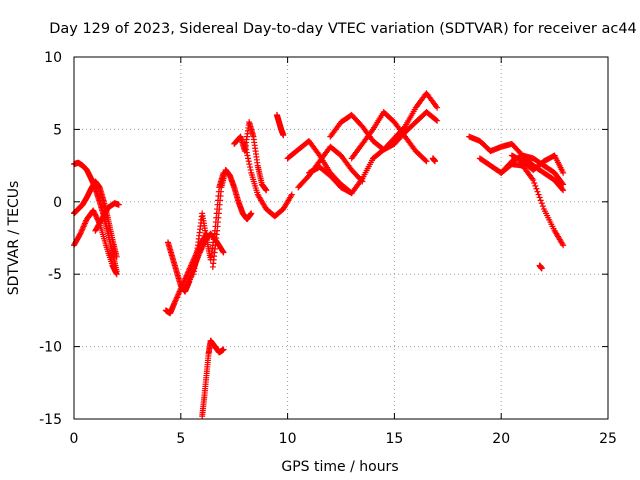  What do you see at coordinates (608, 439) in the screenshot?
I see `x-tick-label: 25` at bounding box center [608, 439].